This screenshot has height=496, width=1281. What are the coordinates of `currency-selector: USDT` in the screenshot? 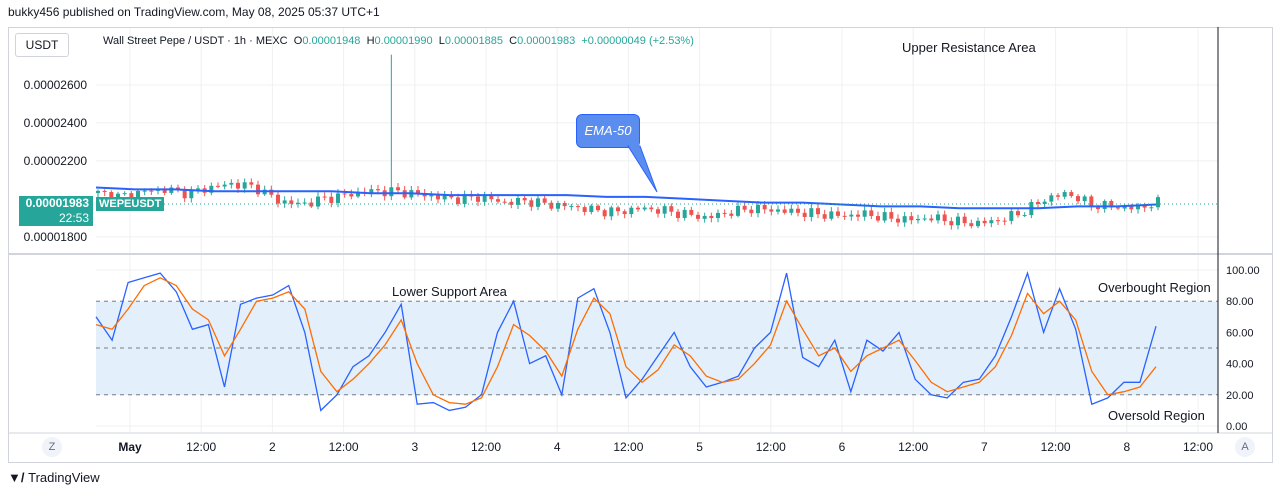 It's located at (42, 45).